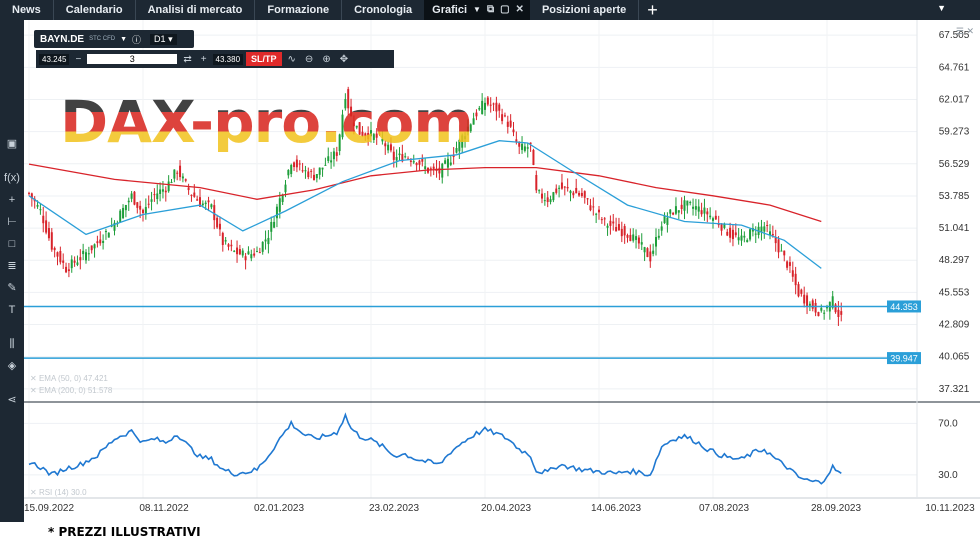 This screenshot has height=542, width=980. I want to click on tile-icon: ▢, so click(505, 9).